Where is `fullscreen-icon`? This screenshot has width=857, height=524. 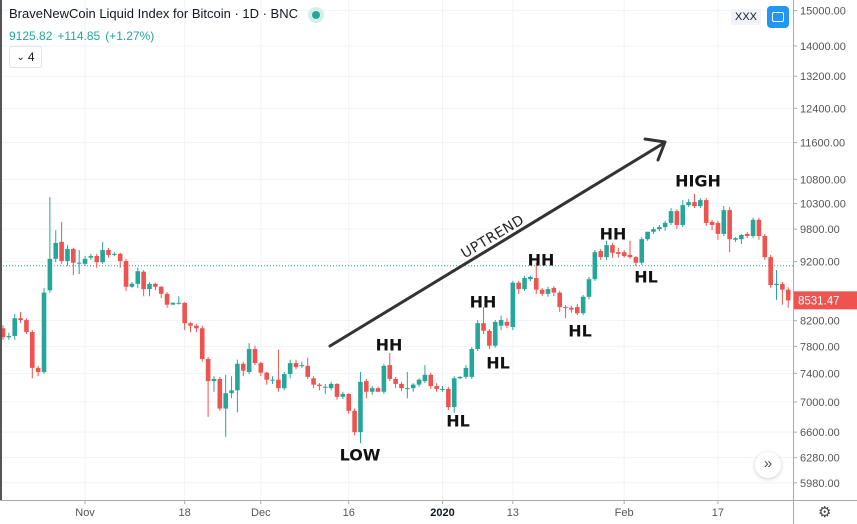
fullscreen-icon is located at coordinates (778, 17).